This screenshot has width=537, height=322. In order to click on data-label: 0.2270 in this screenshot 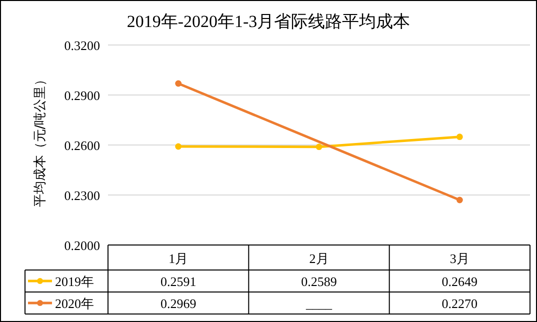, I will do `click(460, 303)`.